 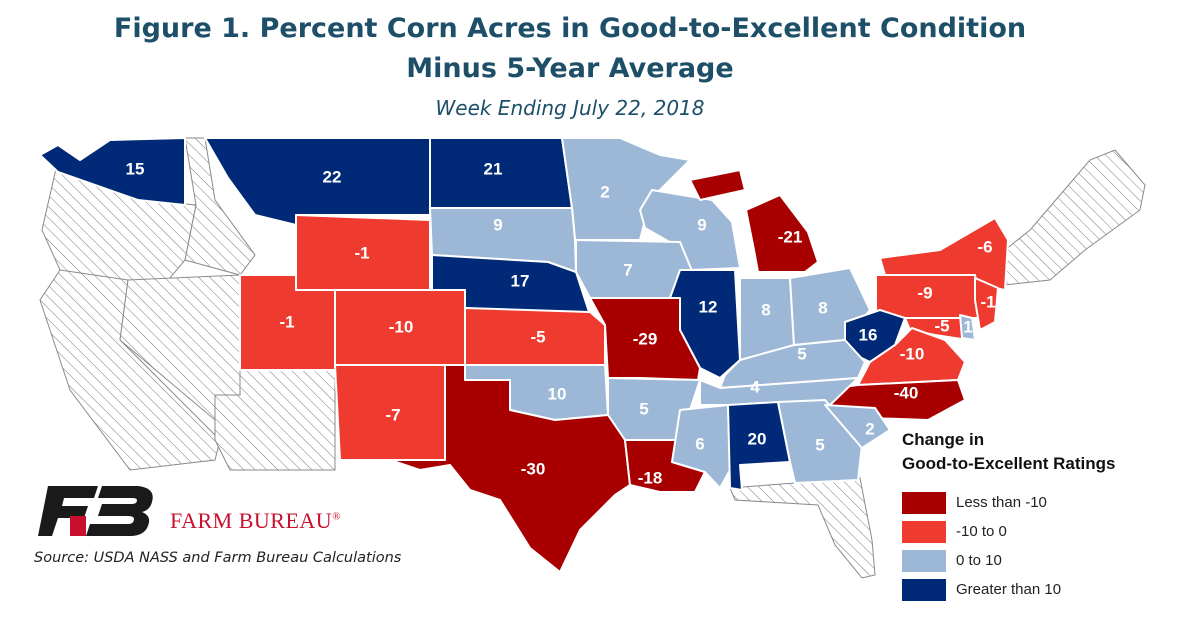 What do you see at coordinates (643, 408) in the screenshot?
I see `state-value-ar: 5` at bounding box center [643, 408].